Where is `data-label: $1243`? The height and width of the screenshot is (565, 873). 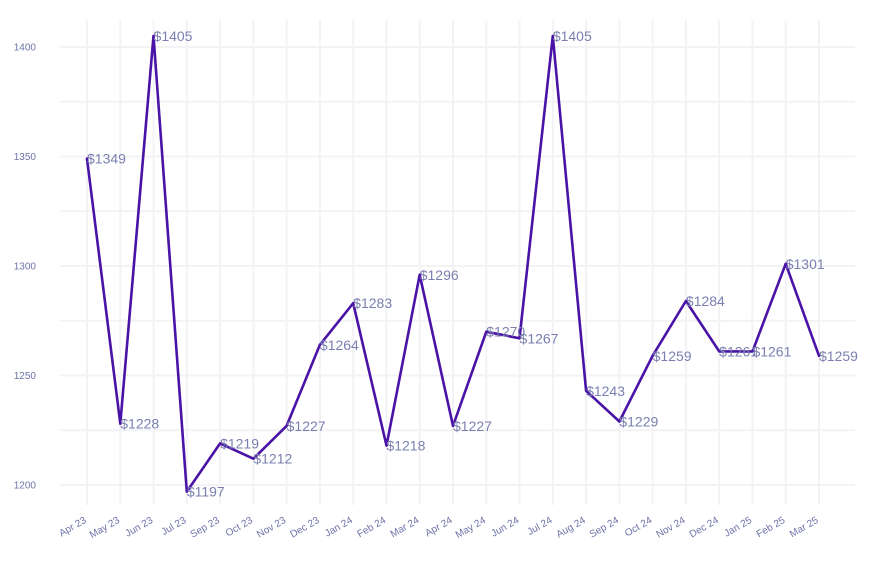 data-label: $1243 is located at coordinates (605, 391).